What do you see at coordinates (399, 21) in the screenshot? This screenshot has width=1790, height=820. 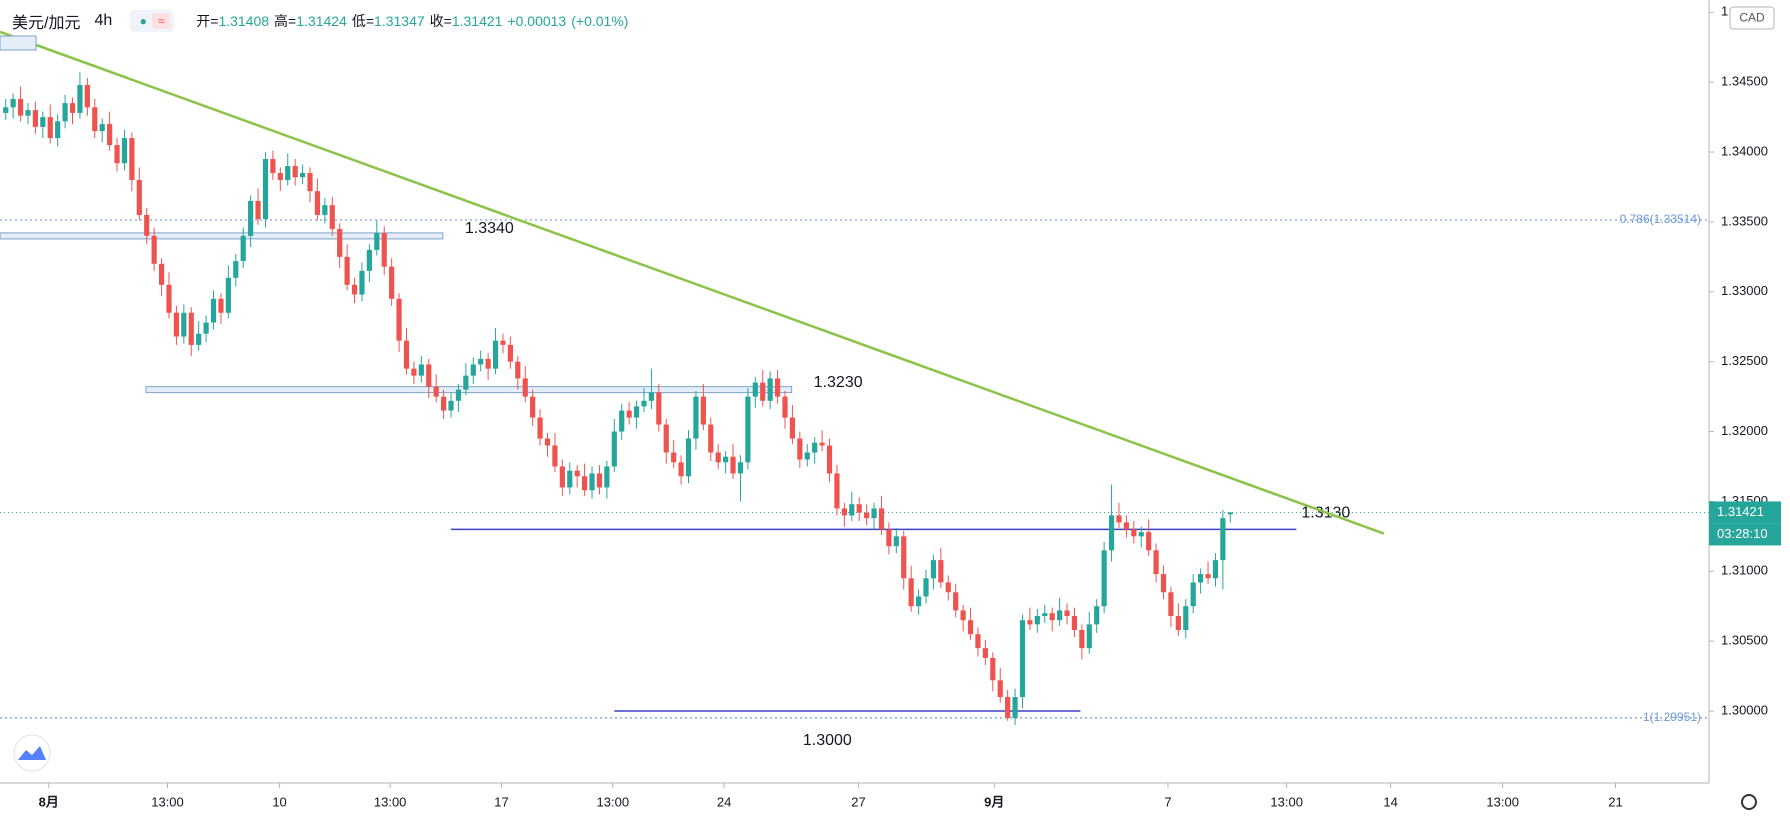 I see `legend-value: 1.31347` at bounding box center [399, 21].